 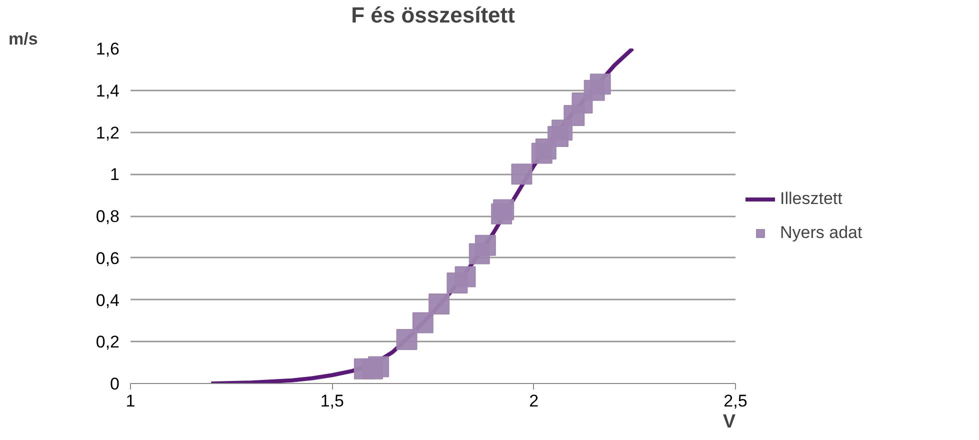 What do you see at coordinates (108, 300) in the screenshot?
I see `y-tick-label: 0,4` at bounding box center [108, 300].